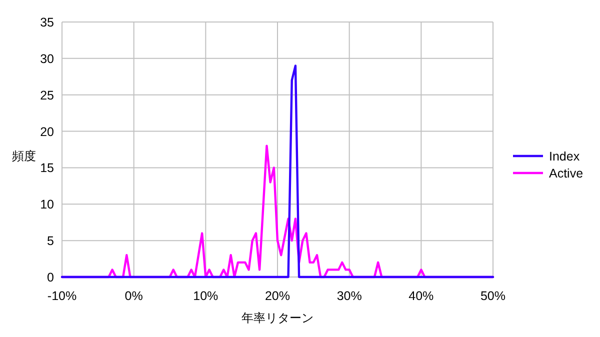  Describe the element at coordinates (493, 296) in the screenshot. I see `x-tick-label: 50%` at that location.